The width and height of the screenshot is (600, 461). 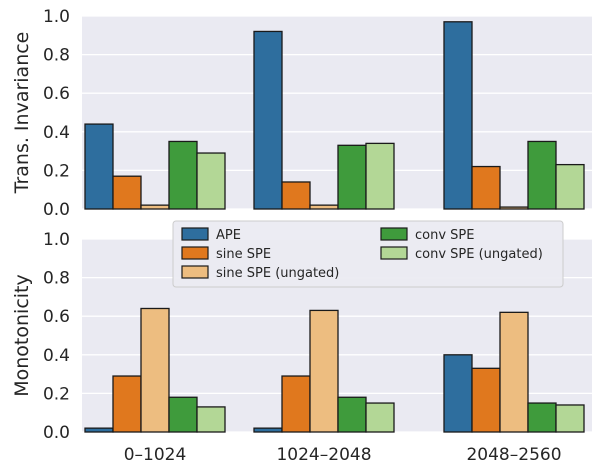 What do you see at coordinates (479, 254) in the screenshot?
I see `legend-label: conv SPE (ungated)` at bounding box center [479, 254].